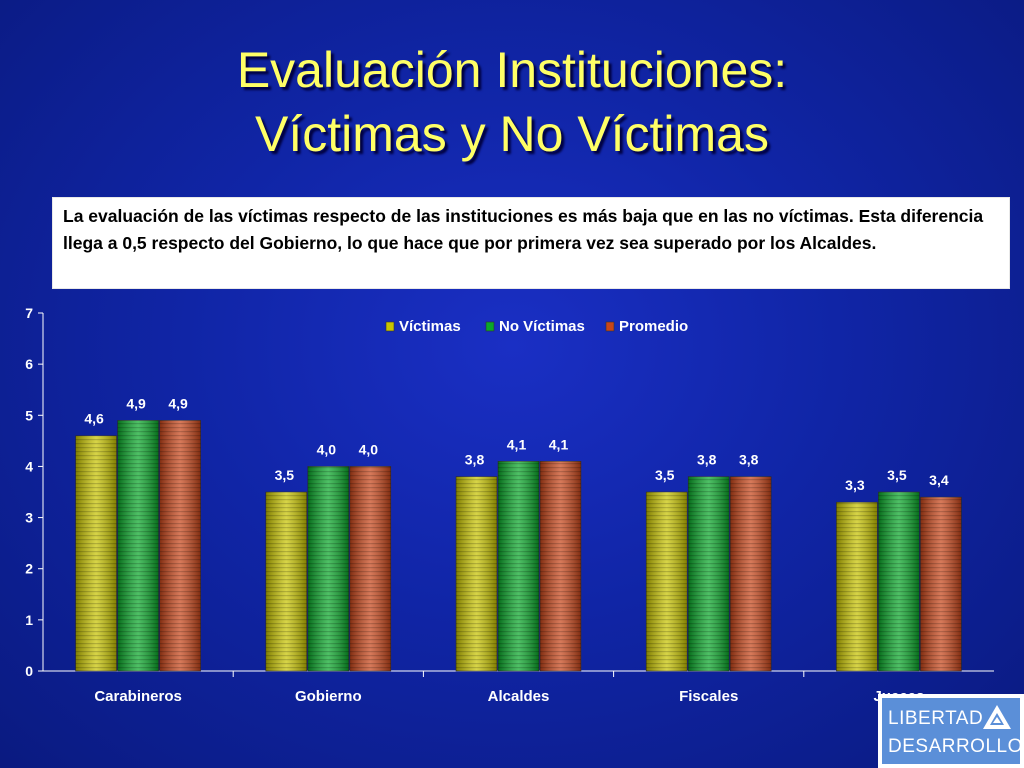  What do you see at coordinates (512, 134) in the screenshot?
I see `title-line-2: Víctimas y No Víctimas` at bounding box center [512, 134].